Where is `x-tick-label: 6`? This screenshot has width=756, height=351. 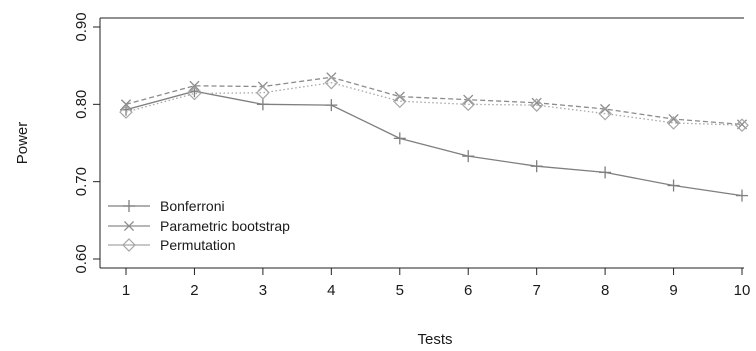
x-tick-label: 6 is located at coordinates (468, 290).